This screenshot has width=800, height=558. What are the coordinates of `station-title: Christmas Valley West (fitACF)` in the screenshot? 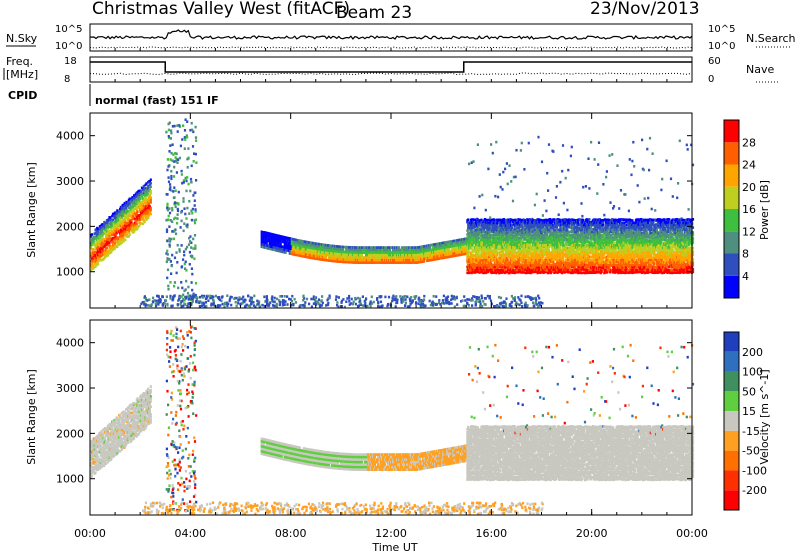 It's located at (221, 9).